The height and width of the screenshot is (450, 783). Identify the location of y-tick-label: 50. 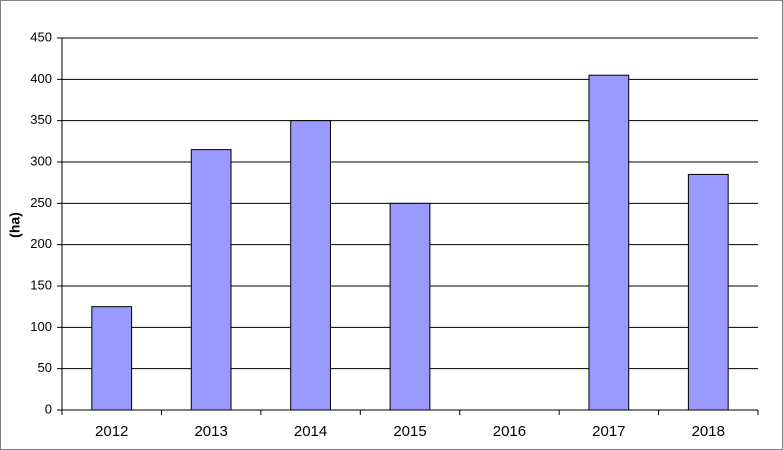
(45, 367).